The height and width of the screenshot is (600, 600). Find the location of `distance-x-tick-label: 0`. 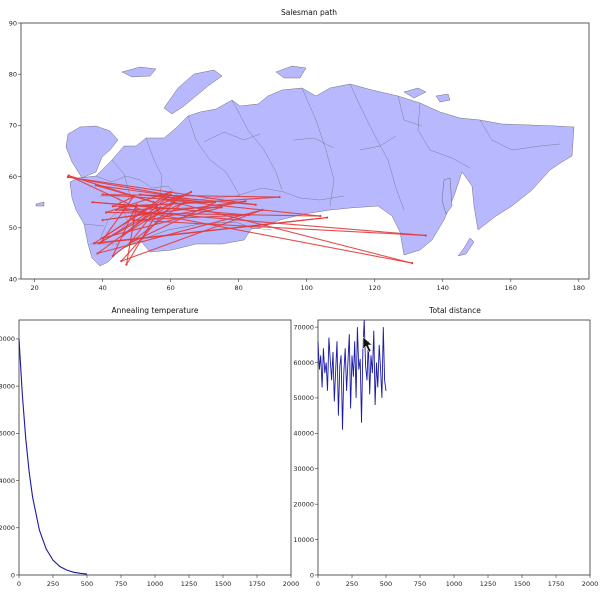

distance-x-tick-label: 0 is located at coordinates (318, 584).